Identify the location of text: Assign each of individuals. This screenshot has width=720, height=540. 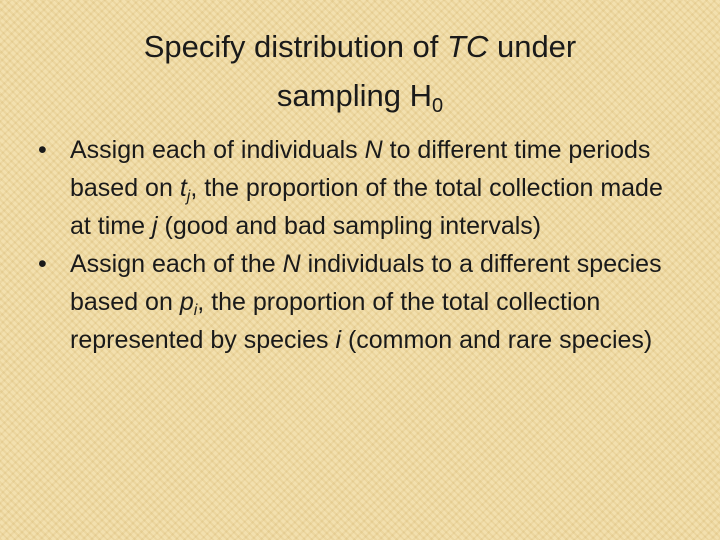
(217, 150).